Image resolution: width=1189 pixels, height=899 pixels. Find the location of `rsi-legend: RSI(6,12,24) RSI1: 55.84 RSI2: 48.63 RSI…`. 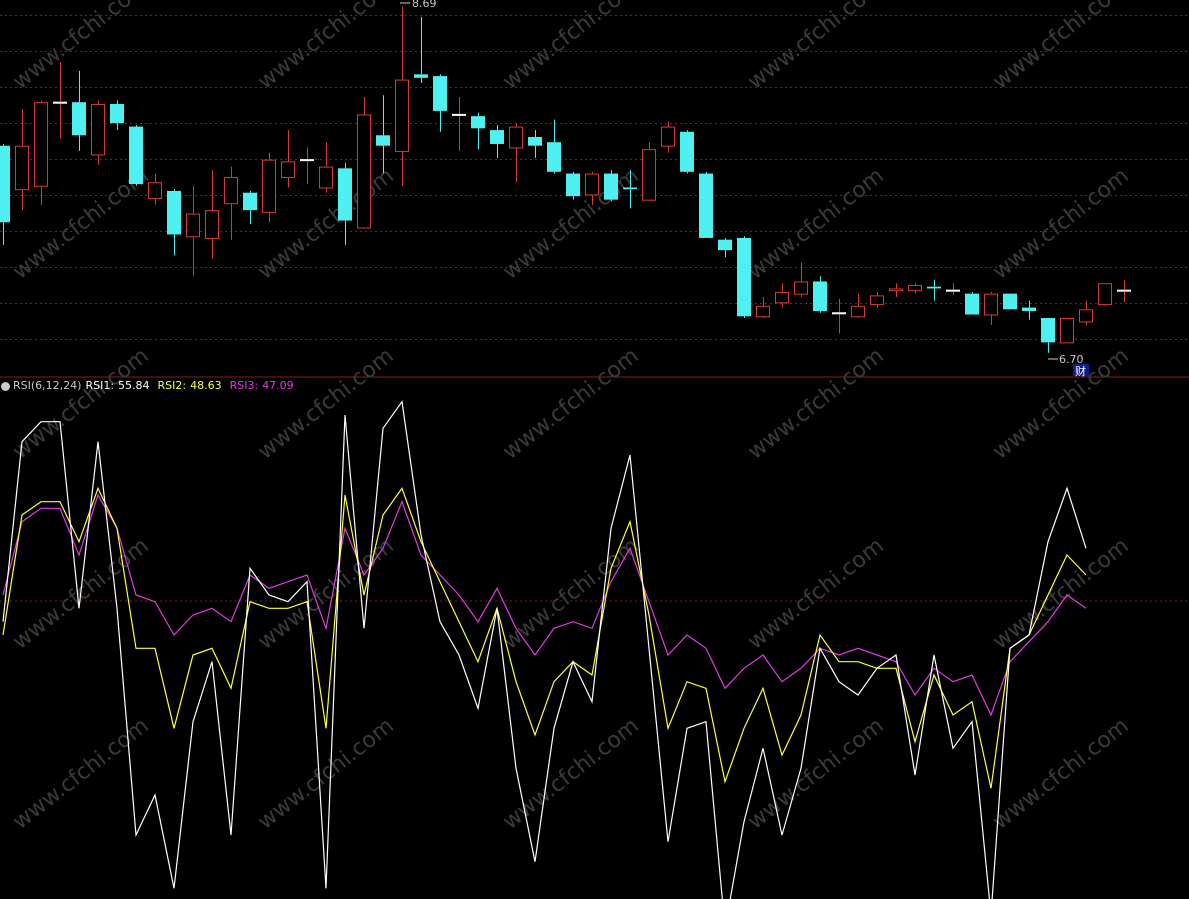

rsi-legend: RSI(6,12,24) RSI1: 55.84 RSI2: 48.63 RSI… is located at coordinates (149, 386).